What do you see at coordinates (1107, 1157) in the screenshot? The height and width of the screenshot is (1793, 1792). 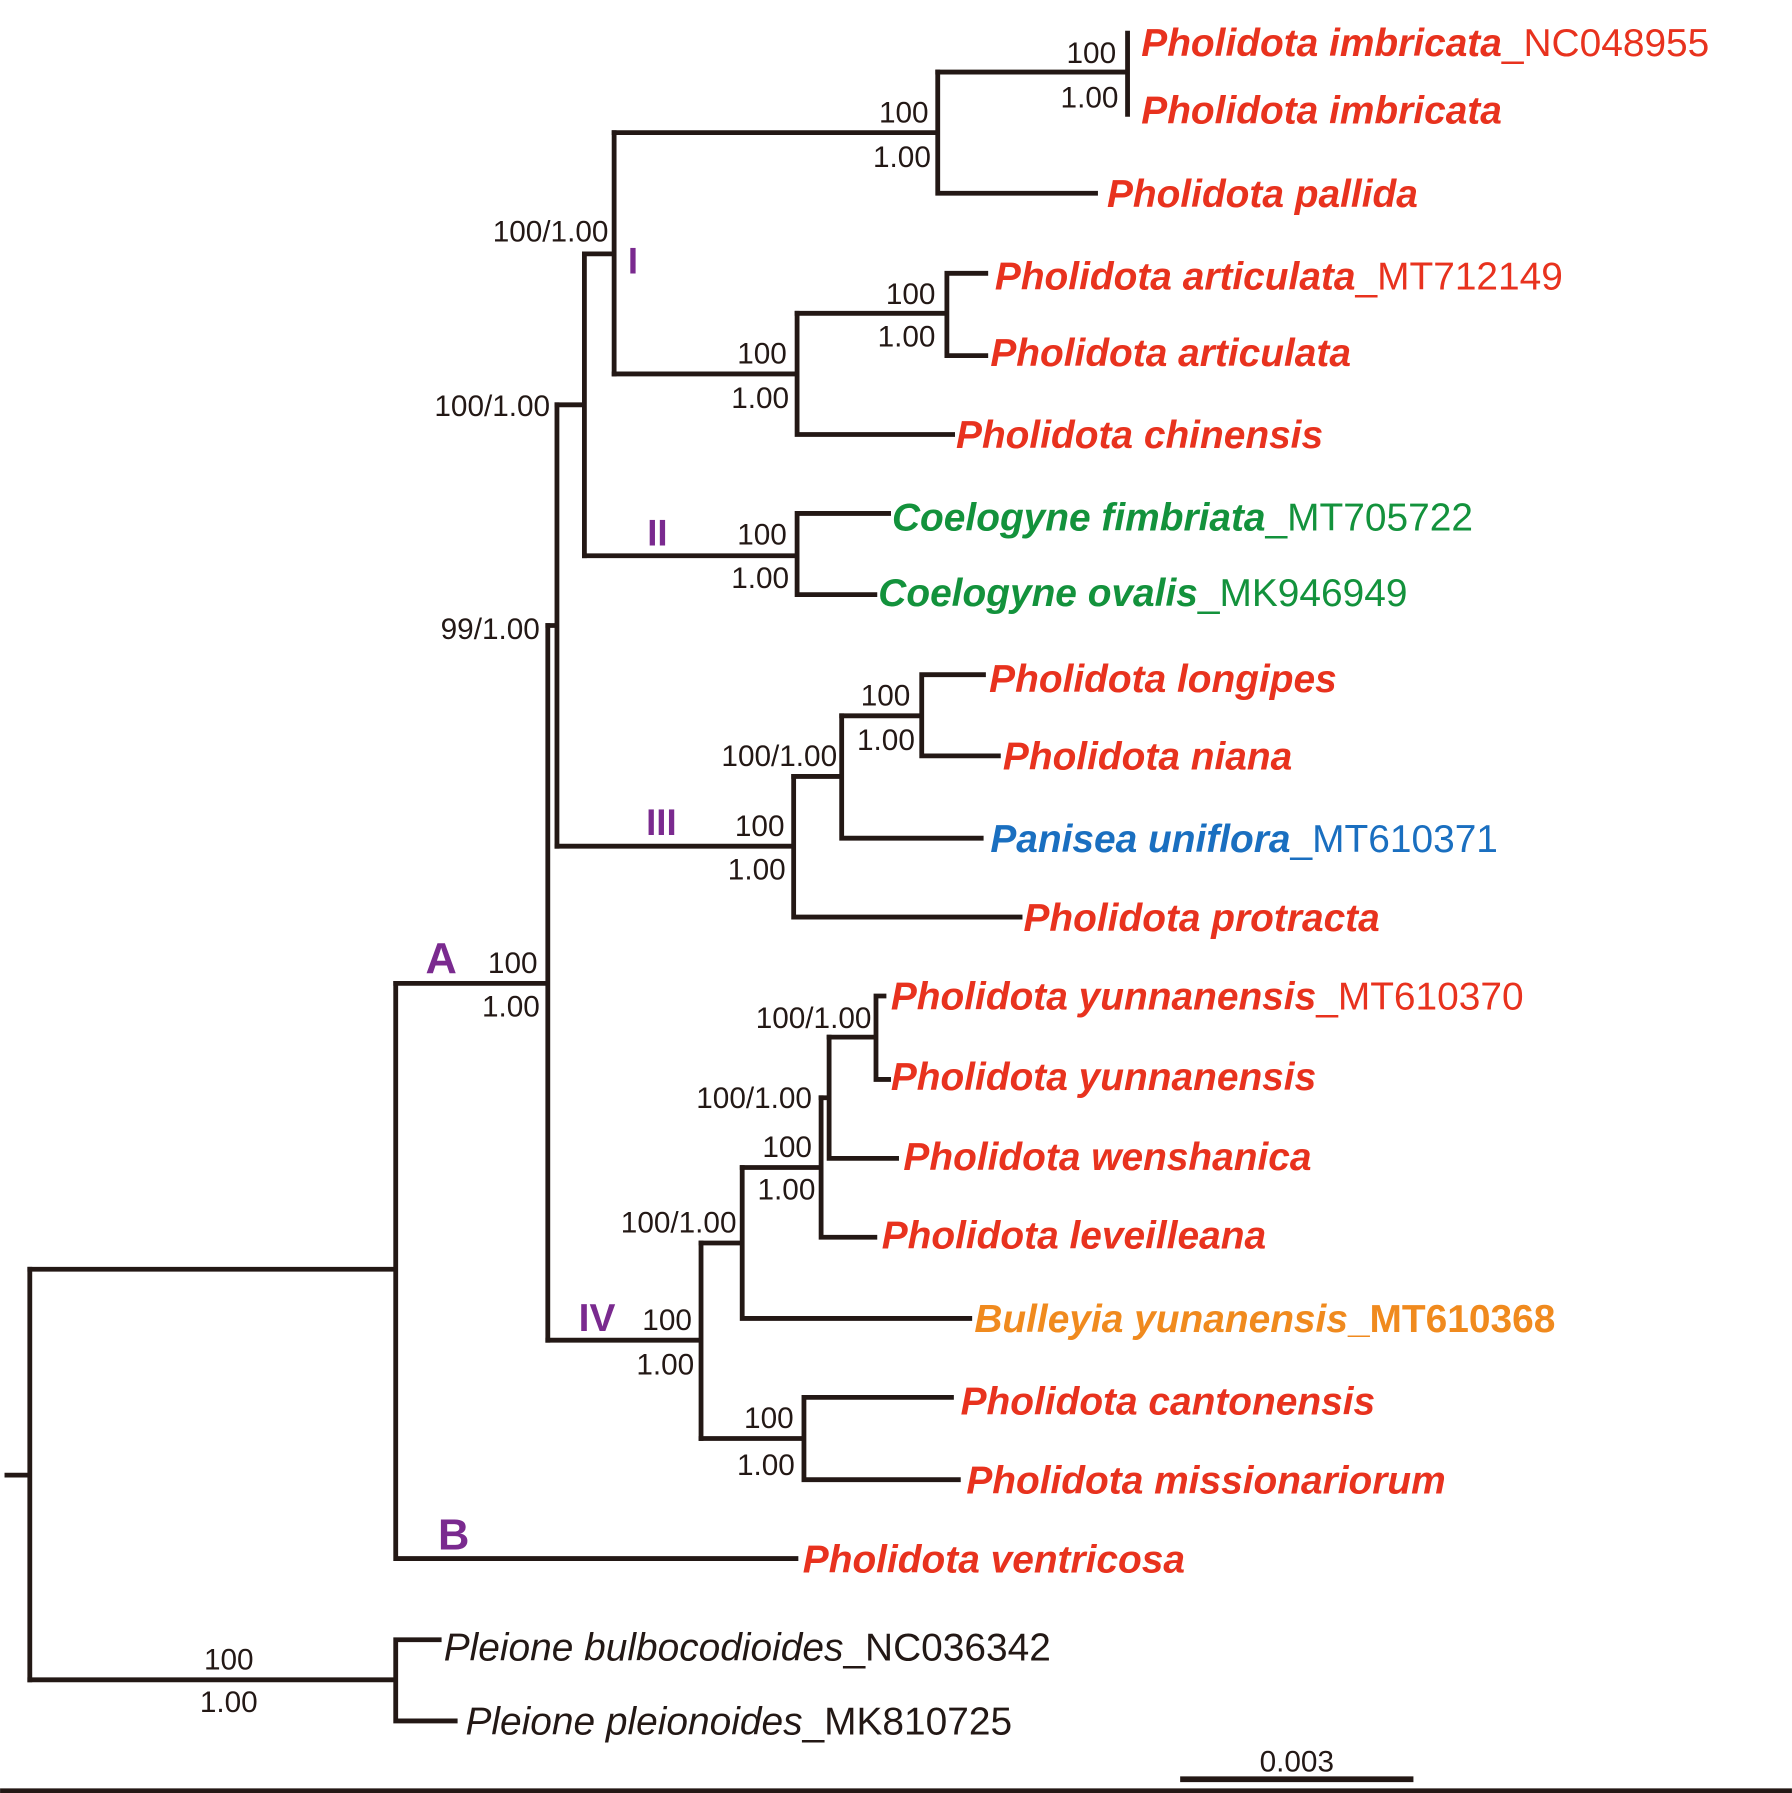 I see `taxon-label: Pholidota wenshanica` at bounding box center [1107, 1157].